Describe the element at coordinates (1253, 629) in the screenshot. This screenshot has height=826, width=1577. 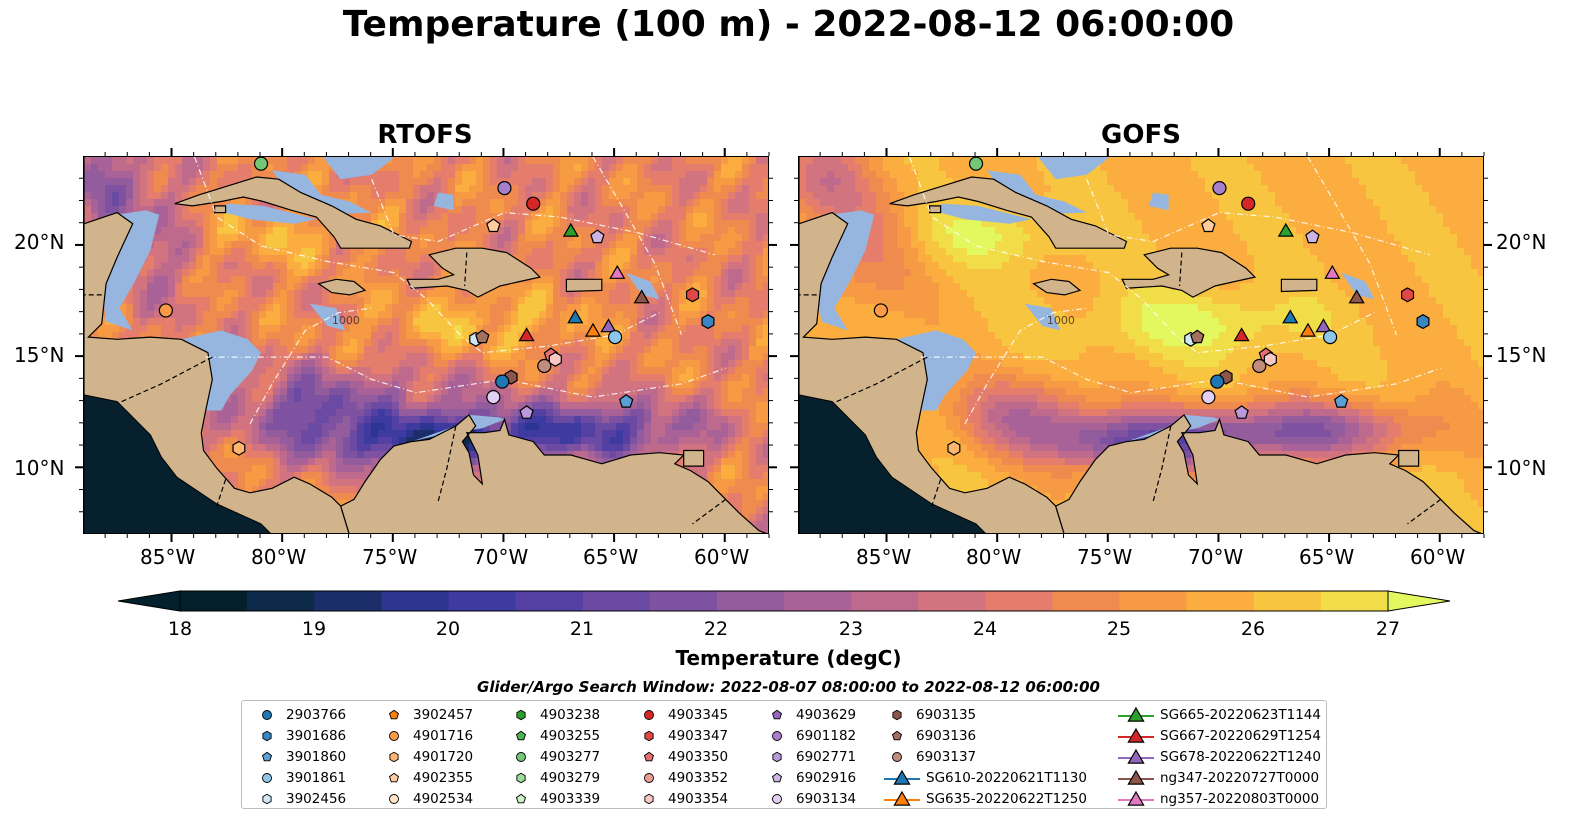
I see `colorbar-tick-label: 26` at that location.